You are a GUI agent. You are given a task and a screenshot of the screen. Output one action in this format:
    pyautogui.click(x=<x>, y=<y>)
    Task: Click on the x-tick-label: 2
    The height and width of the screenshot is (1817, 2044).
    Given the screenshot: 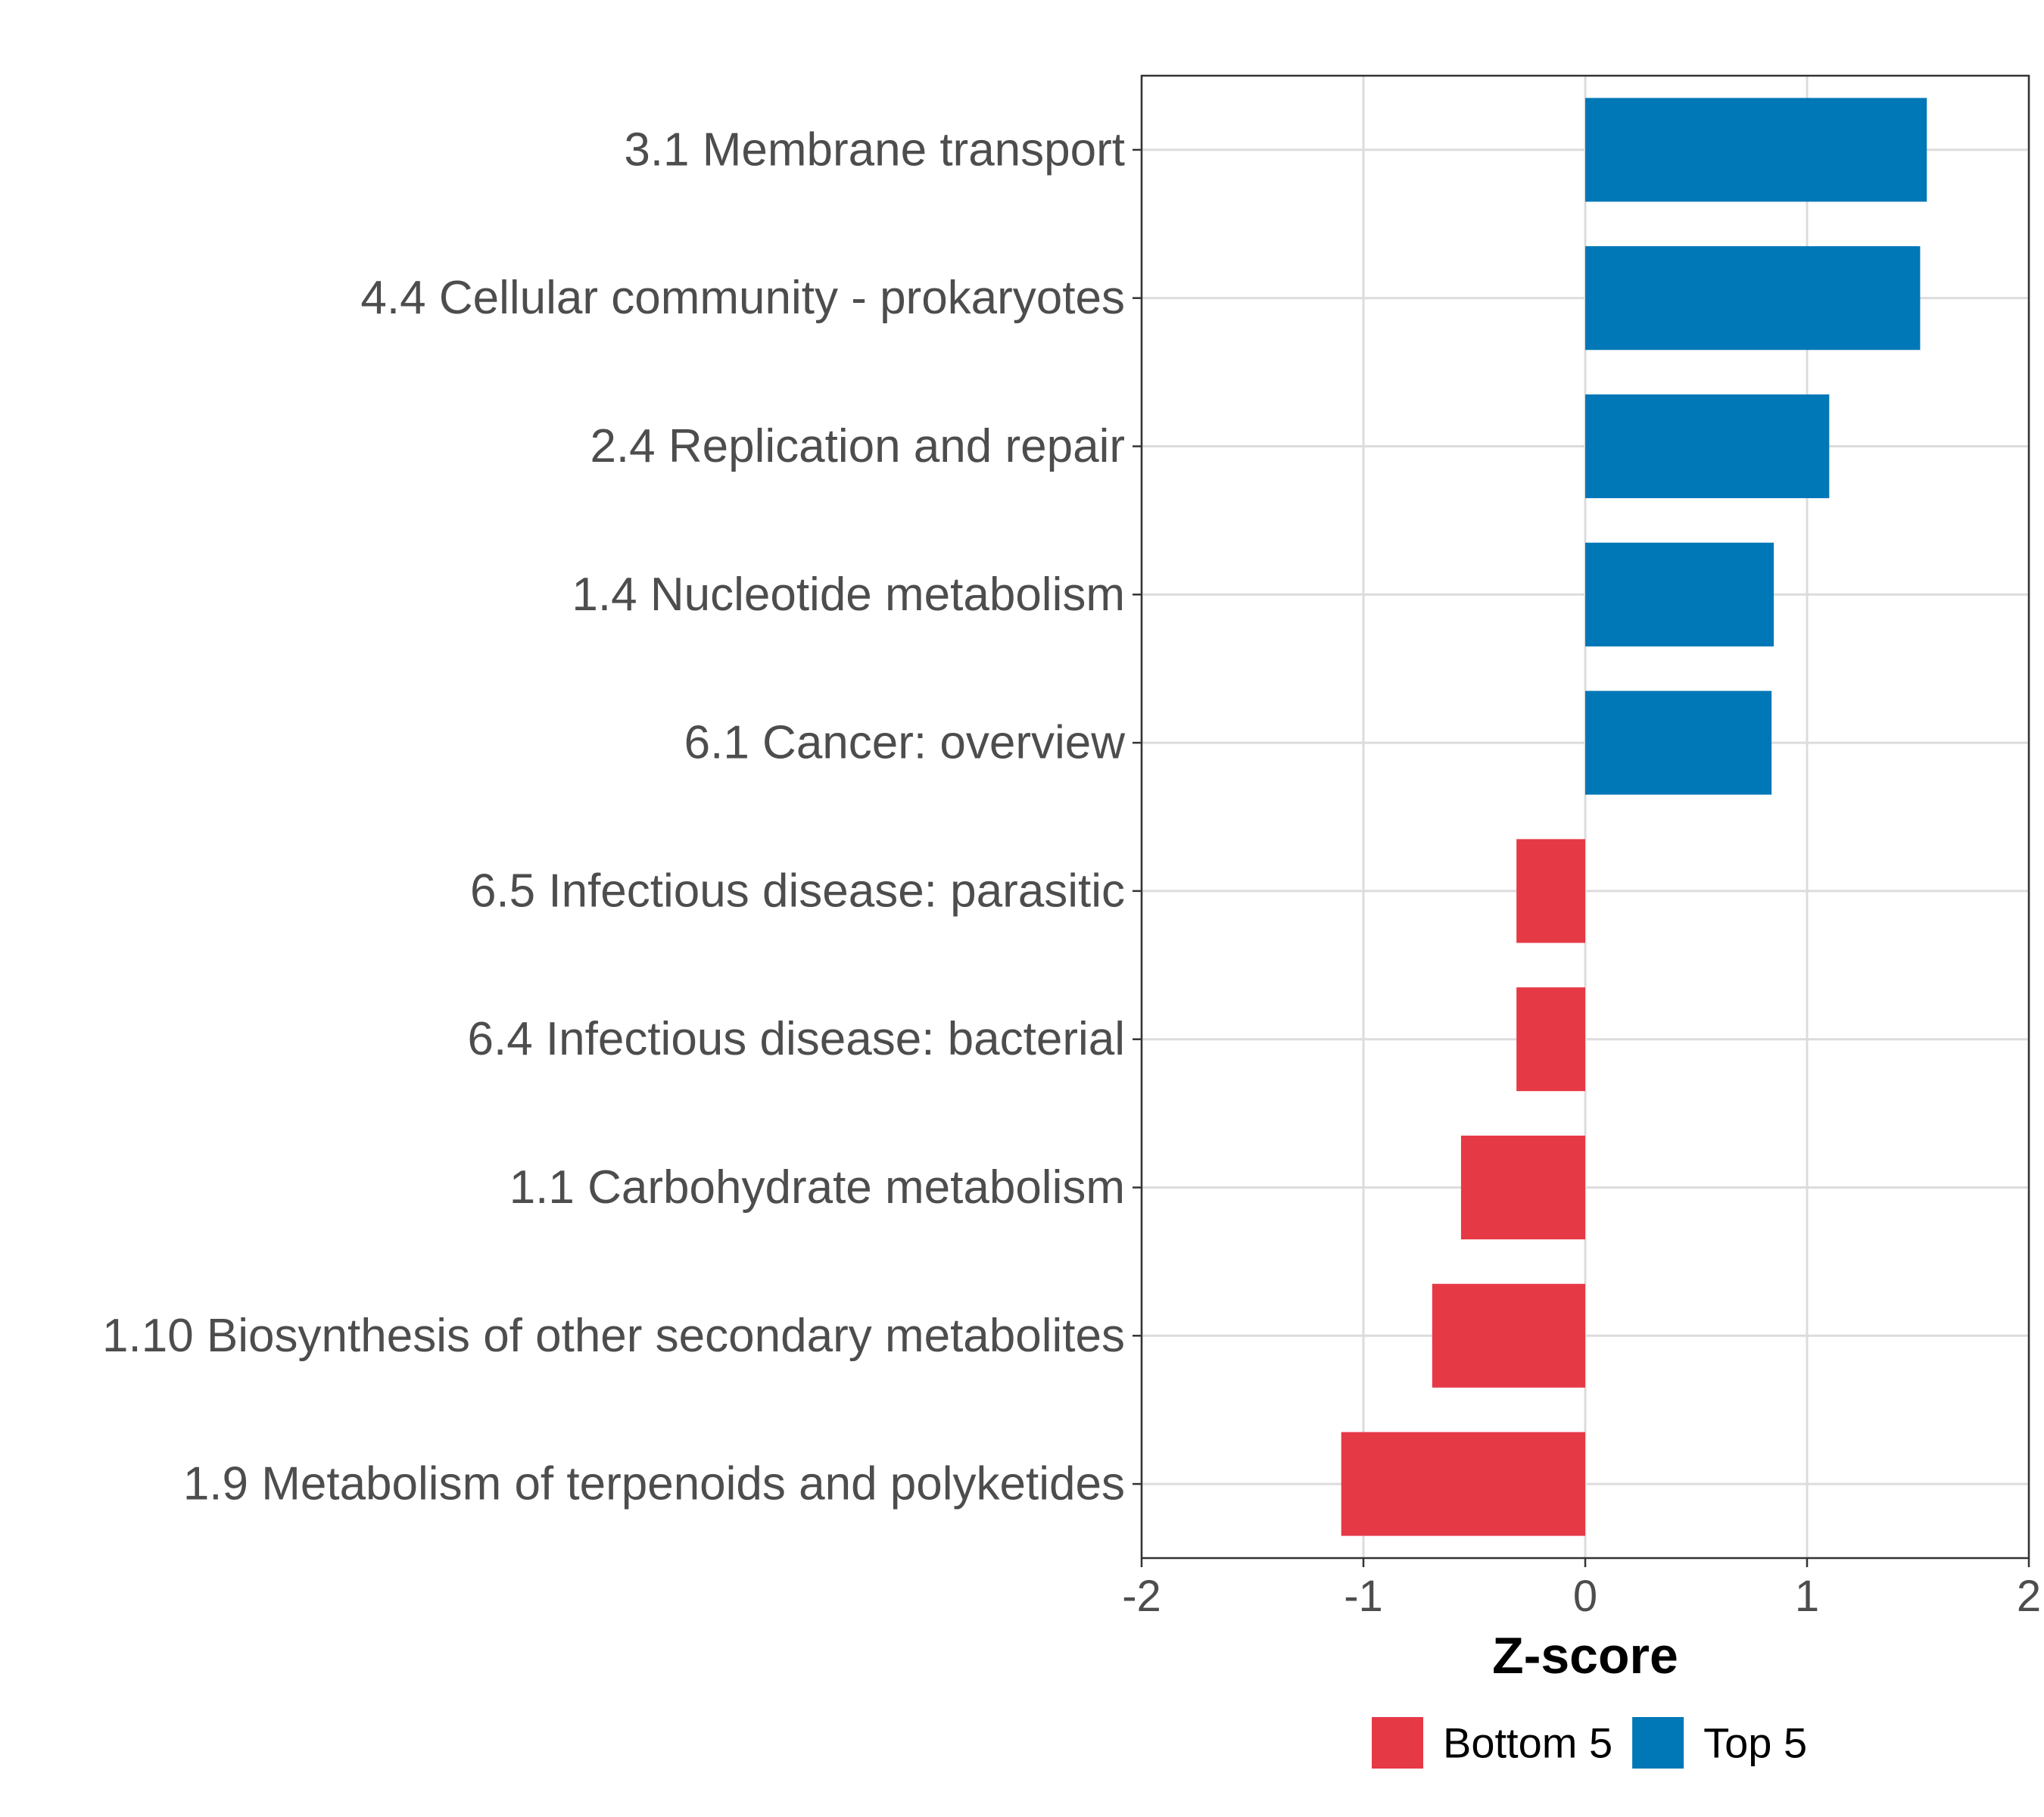 What is the action you would take?
    pyautogui.click(x=2029, y=1596)
    